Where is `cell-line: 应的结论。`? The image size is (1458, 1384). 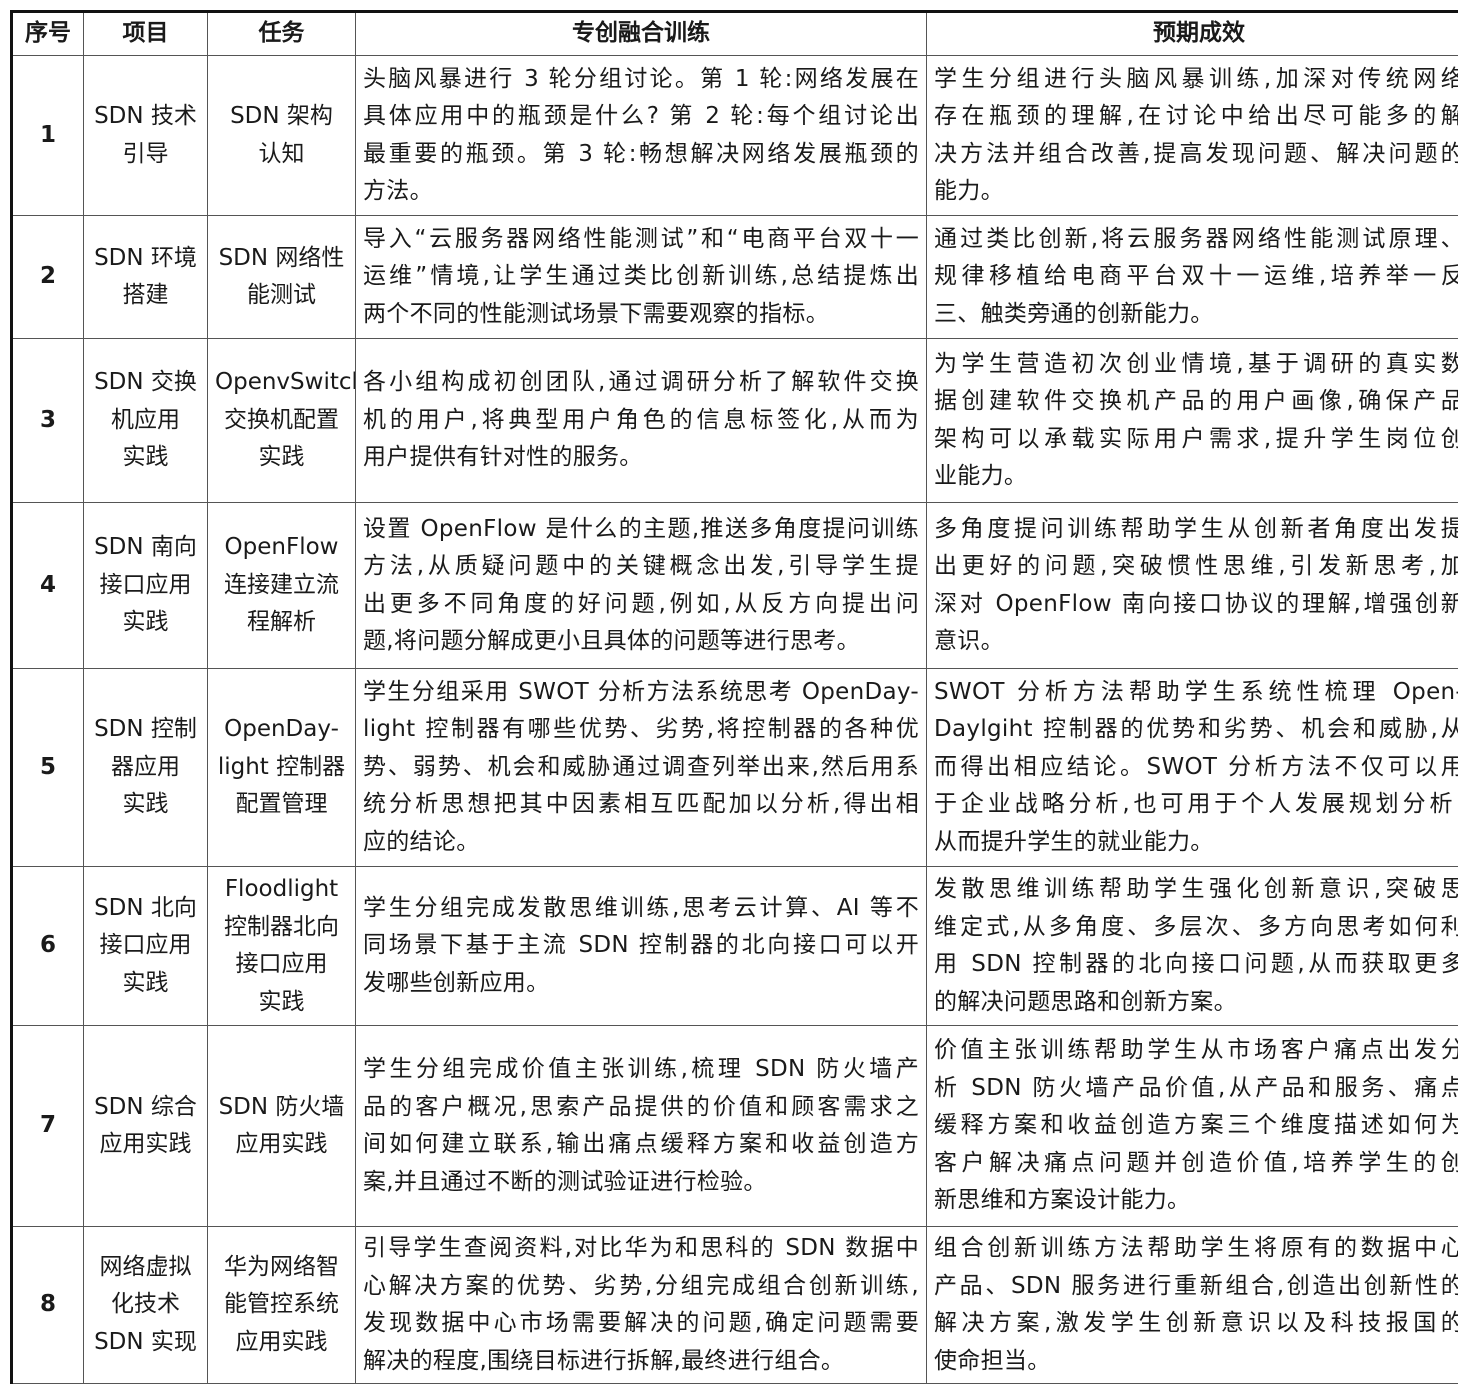 cell-line: 应的结论。 is located at coordinates (641, 843).